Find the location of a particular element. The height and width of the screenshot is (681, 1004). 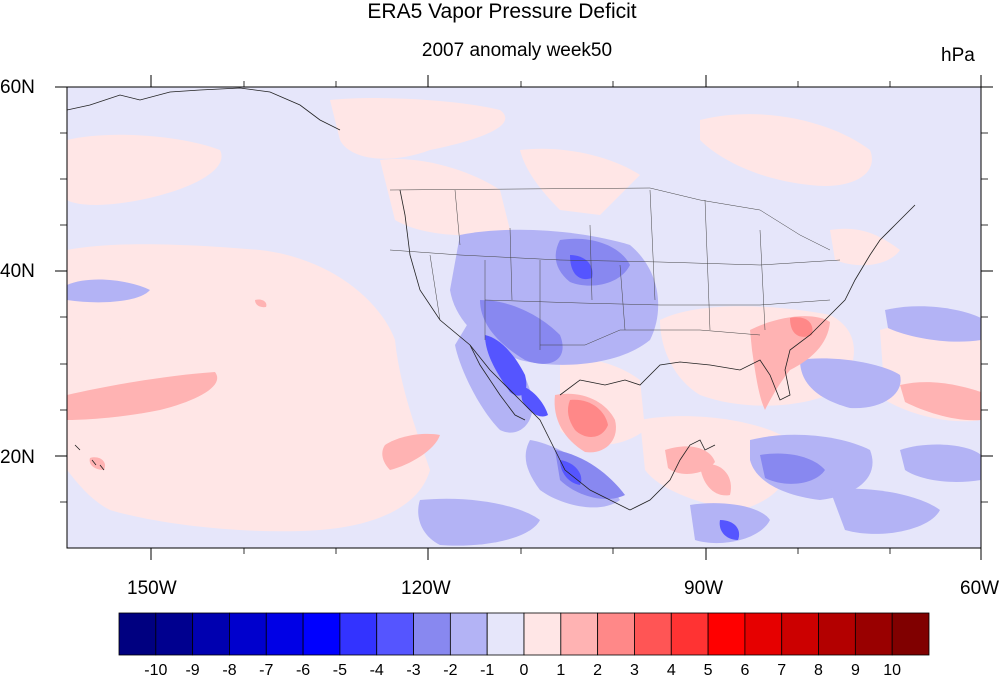

colorbar-label: -2 is located at coordinates (450, 670).